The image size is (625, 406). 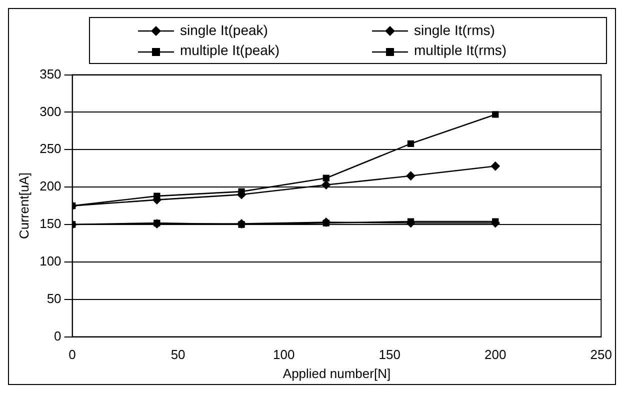 What do you see at coordinates (178, 354) in the screenshot?
I see `x-tick-label: 50` at bounding box center [178, 354].